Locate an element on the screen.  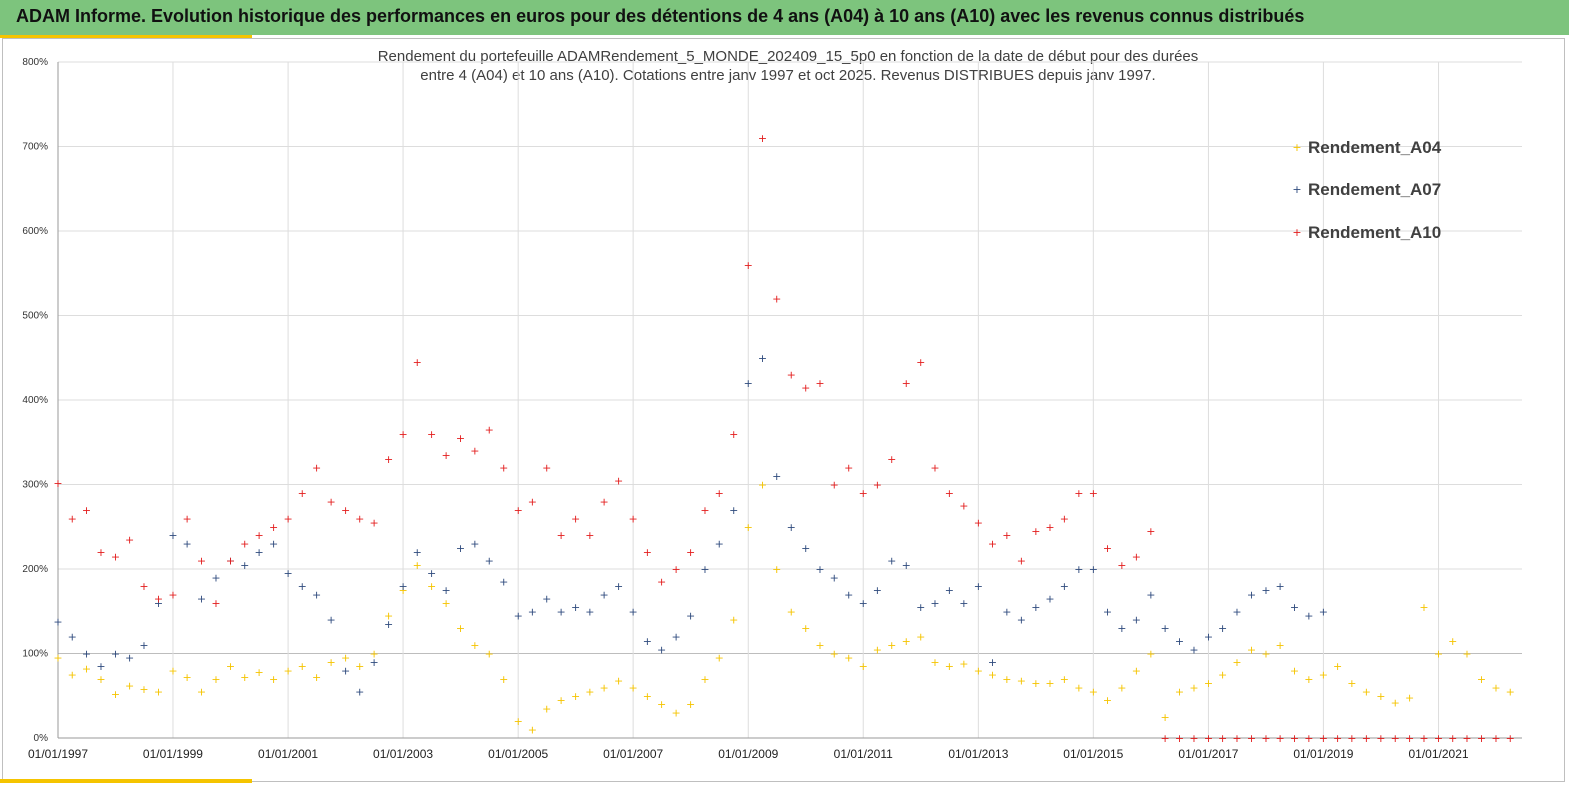
x-tick-label: 01/01/2017 is located at coordinates (1208, 754).